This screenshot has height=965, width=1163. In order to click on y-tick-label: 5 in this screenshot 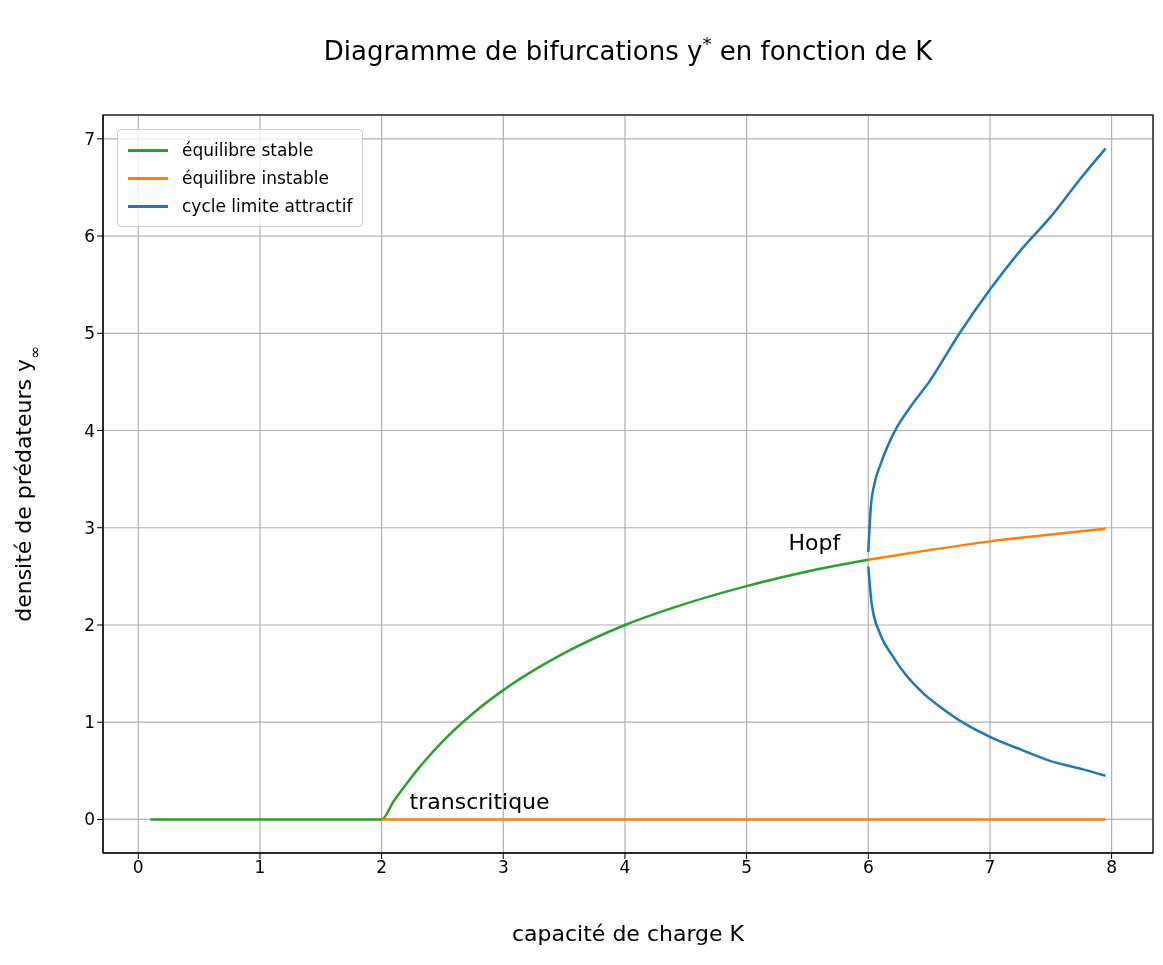, I will do `click(89, 333)`.